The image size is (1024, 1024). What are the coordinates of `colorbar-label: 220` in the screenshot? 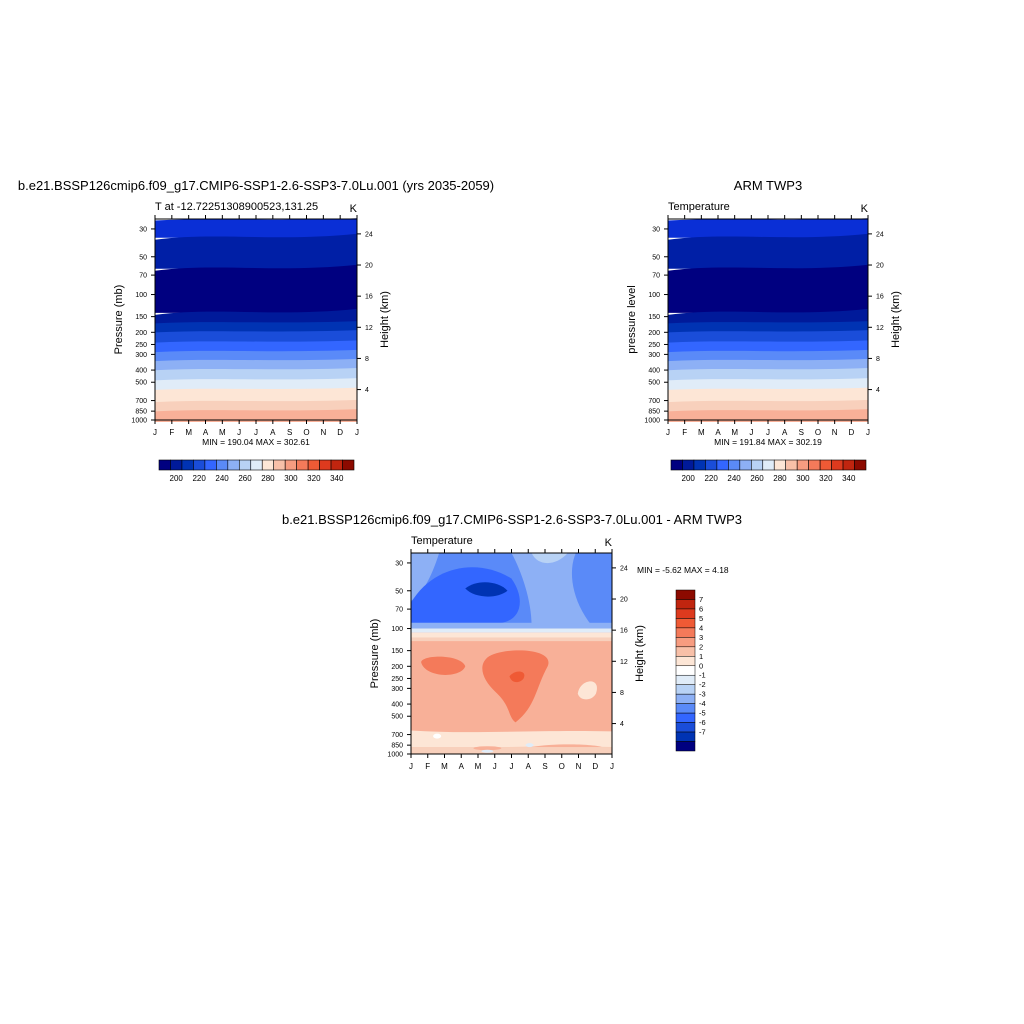 It's located at (711, 478).